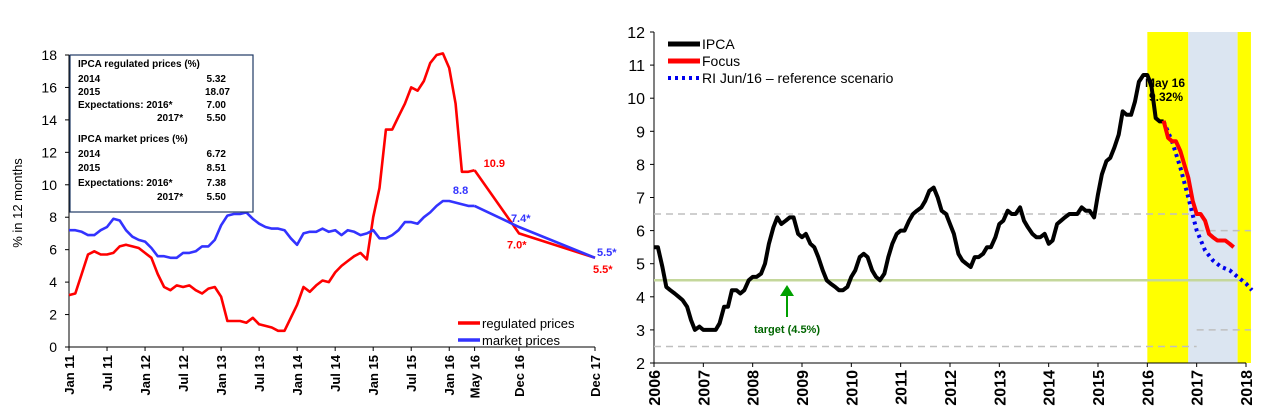  Describe the element at coordinates (133, 139) in the screenshot. I see `inset-title-market: IPCA market prices (%)` at that location.